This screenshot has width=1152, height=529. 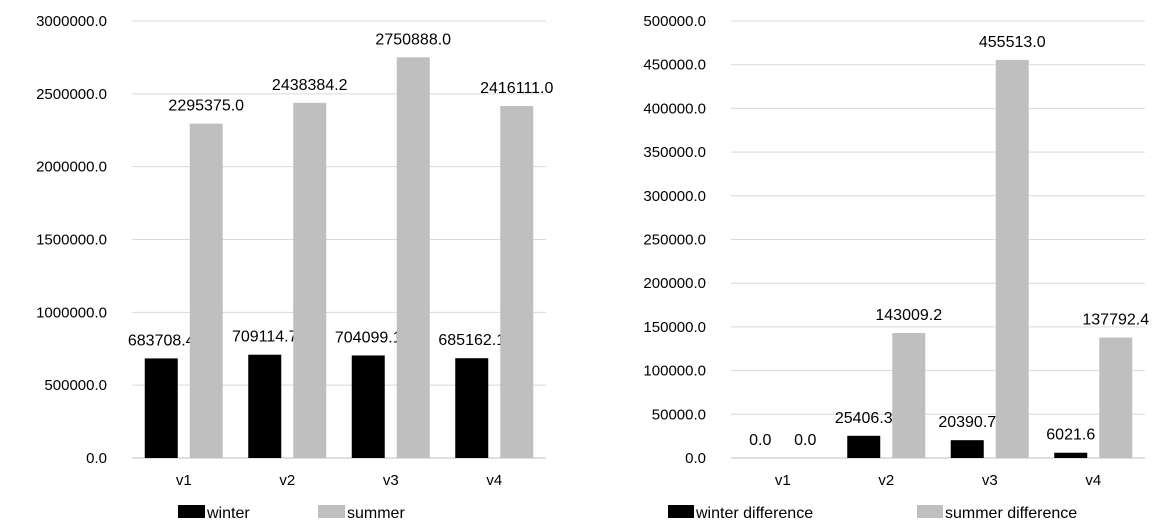 I want to click on data-label: 685162.1, so click(x=471, y=340).